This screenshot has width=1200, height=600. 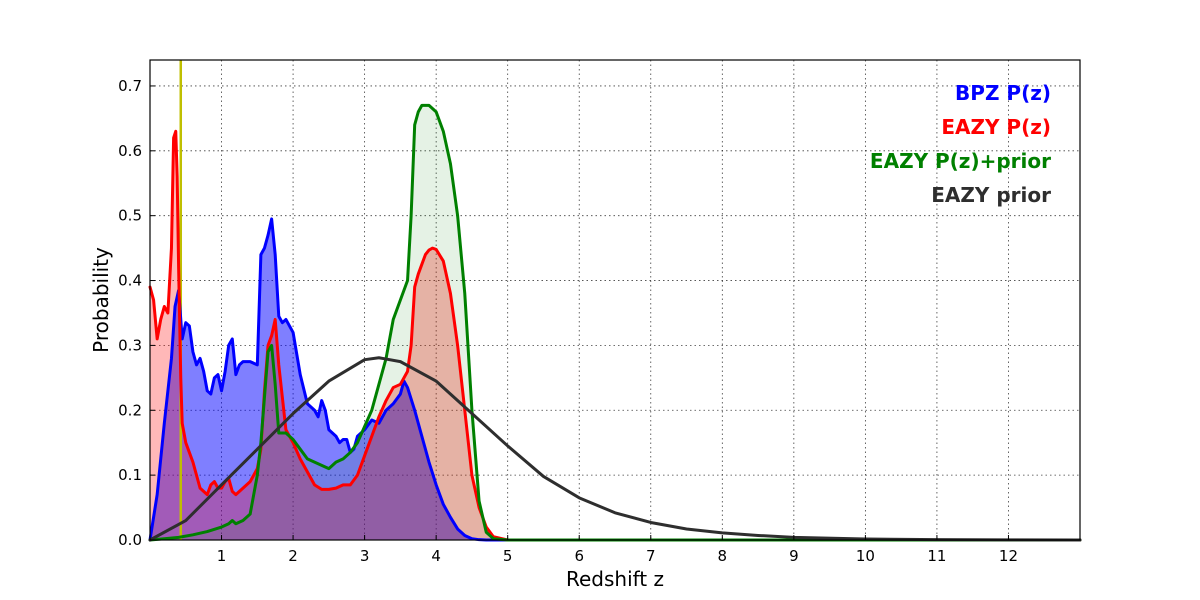 I want to click on x-tick-label-1: 2, so click(x=293, y=556).